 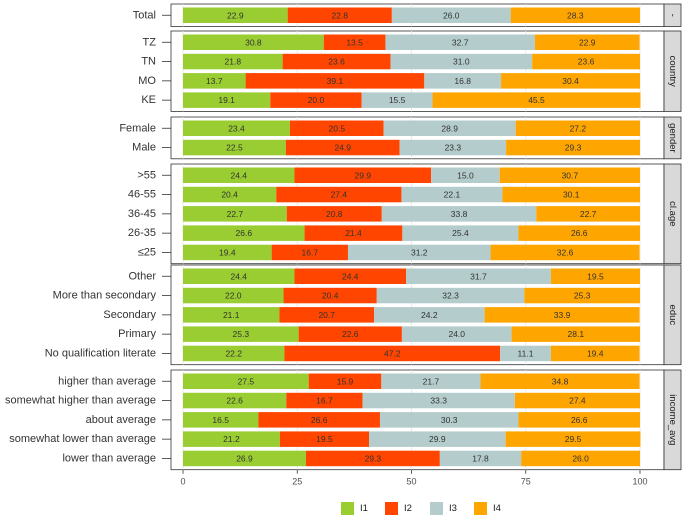 What do you see at coordinates (570, 81) in the screenshot?
I see `data-label-I4-country-2: 30.4` at bounding box center [570, 81].